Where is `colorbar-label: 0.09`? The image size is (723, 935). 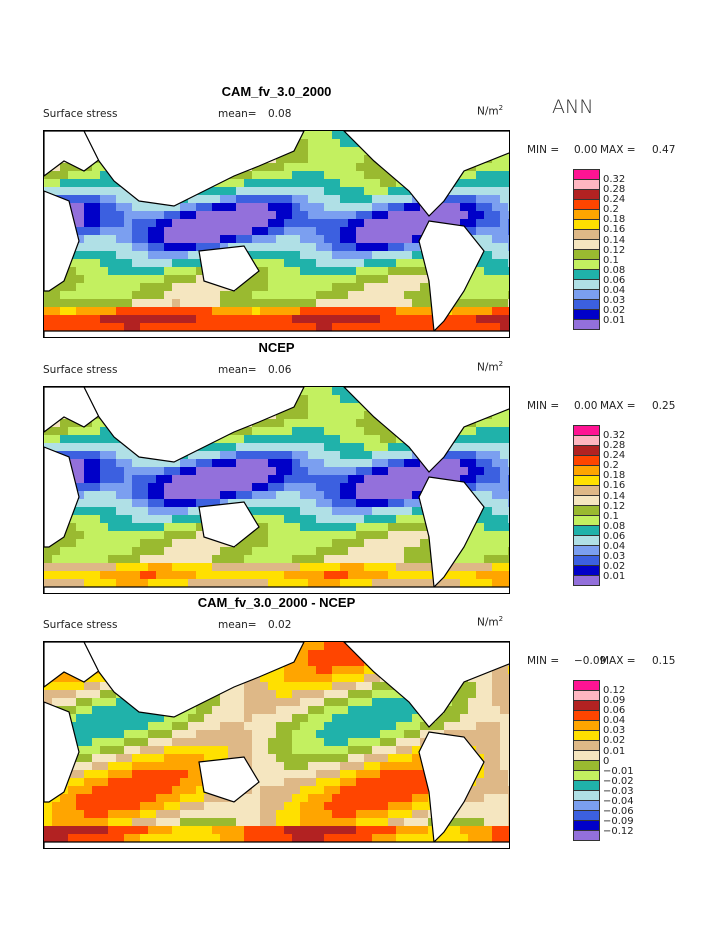 colorbar-label: 0.09 is located at coordinates (614, 701).